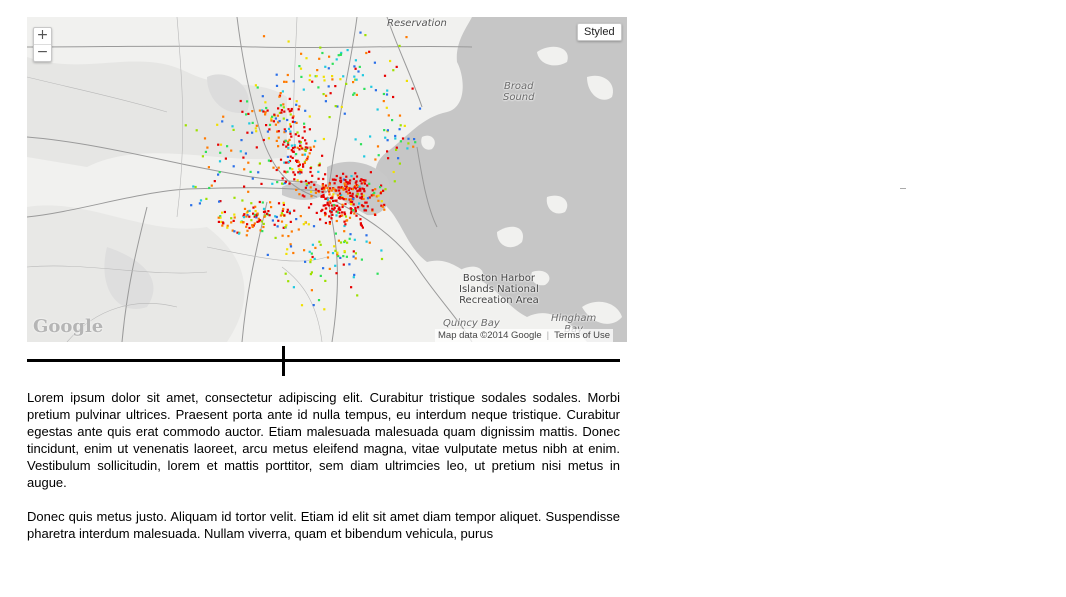  Describe the element at coordinates (42, 52) in the screenshot. I see `zoom-out-button: −` at that location.